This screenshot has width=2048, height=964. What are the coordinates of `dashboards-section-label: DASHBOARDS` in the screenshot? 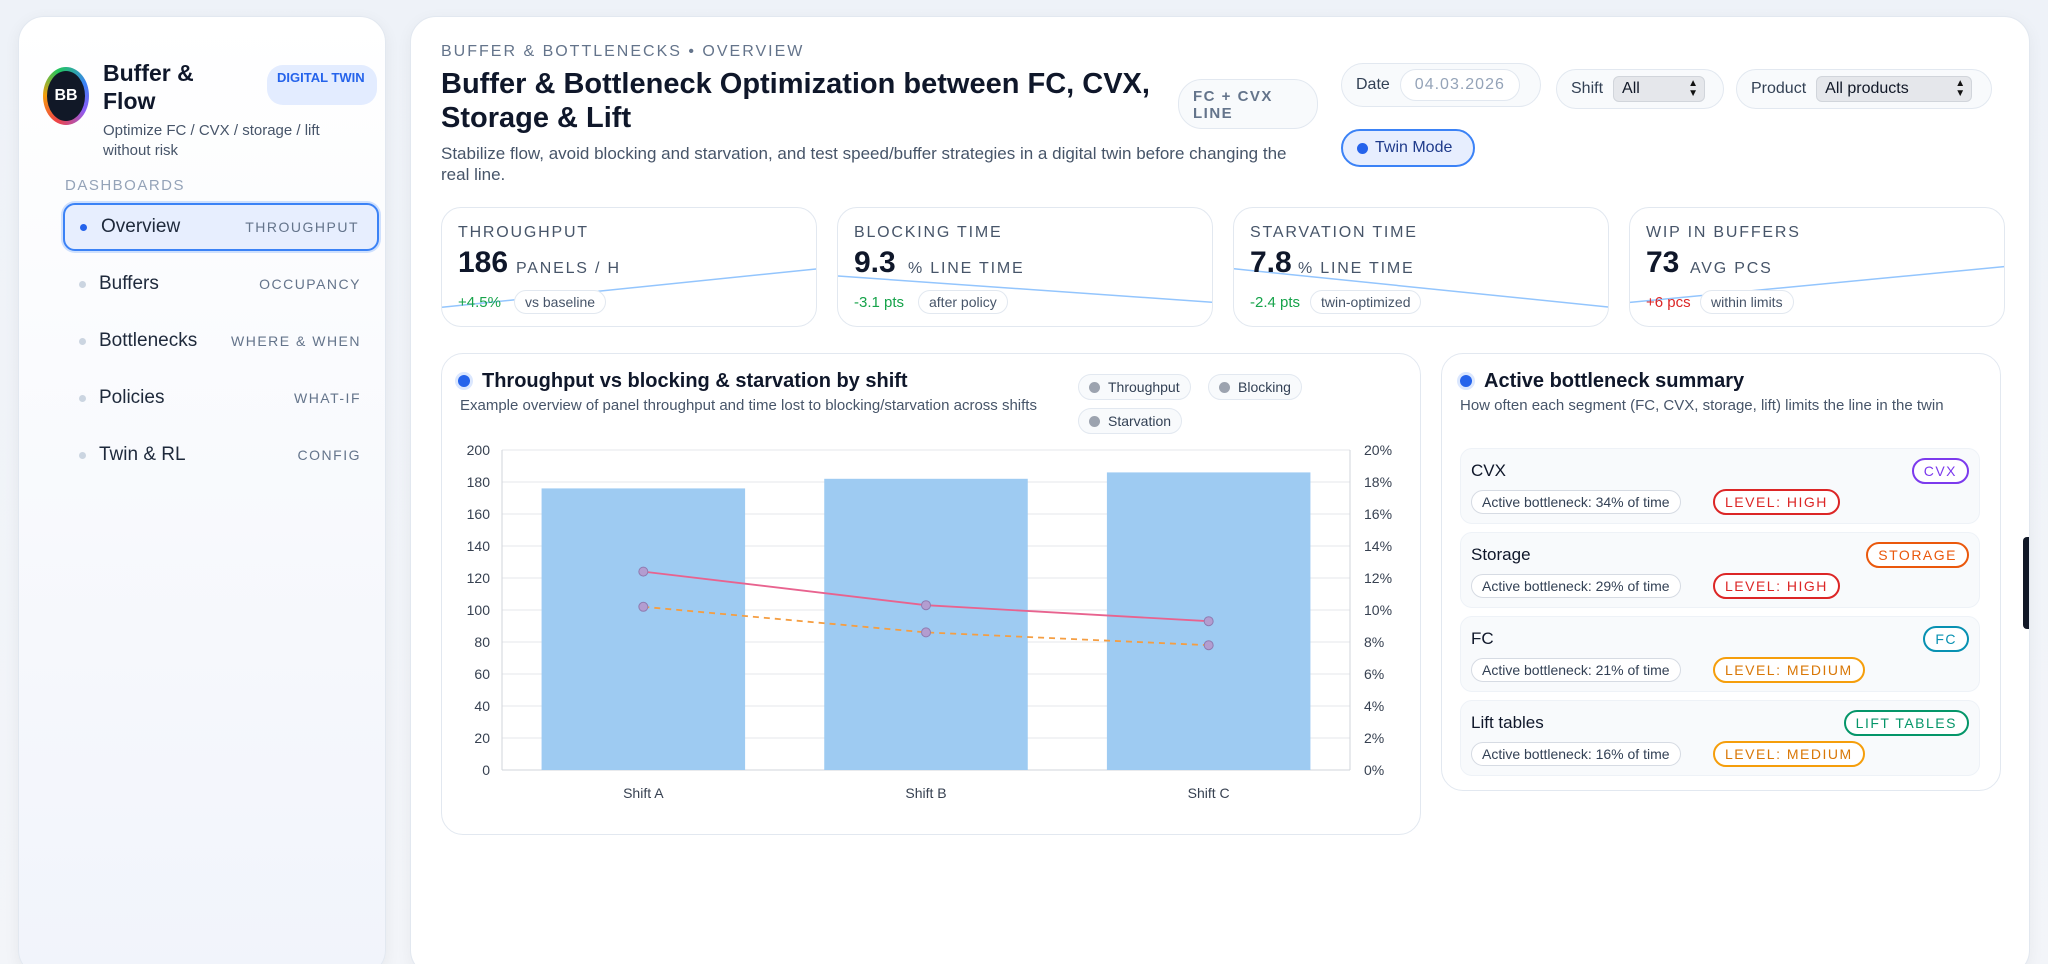 It's located at (125, 185).